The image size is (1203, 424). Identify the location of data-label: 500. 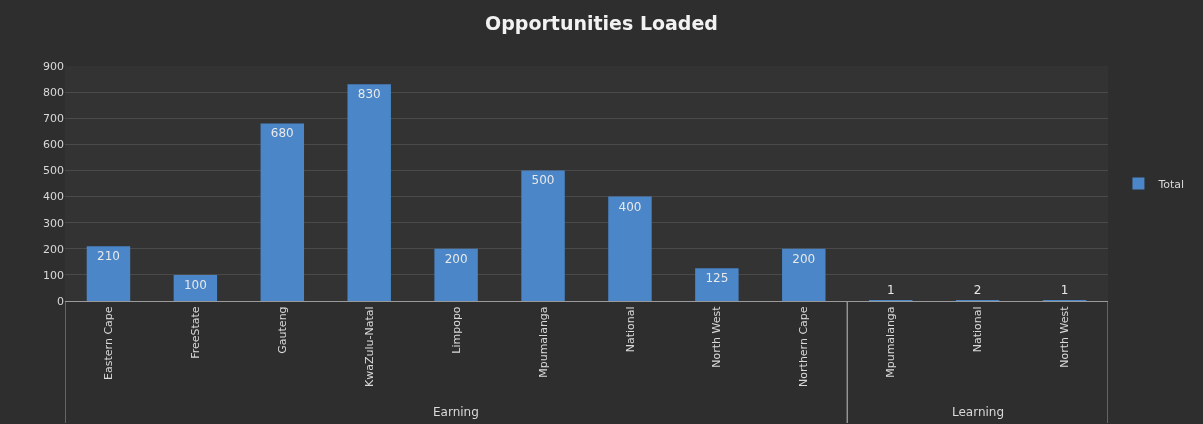
(543, 180).